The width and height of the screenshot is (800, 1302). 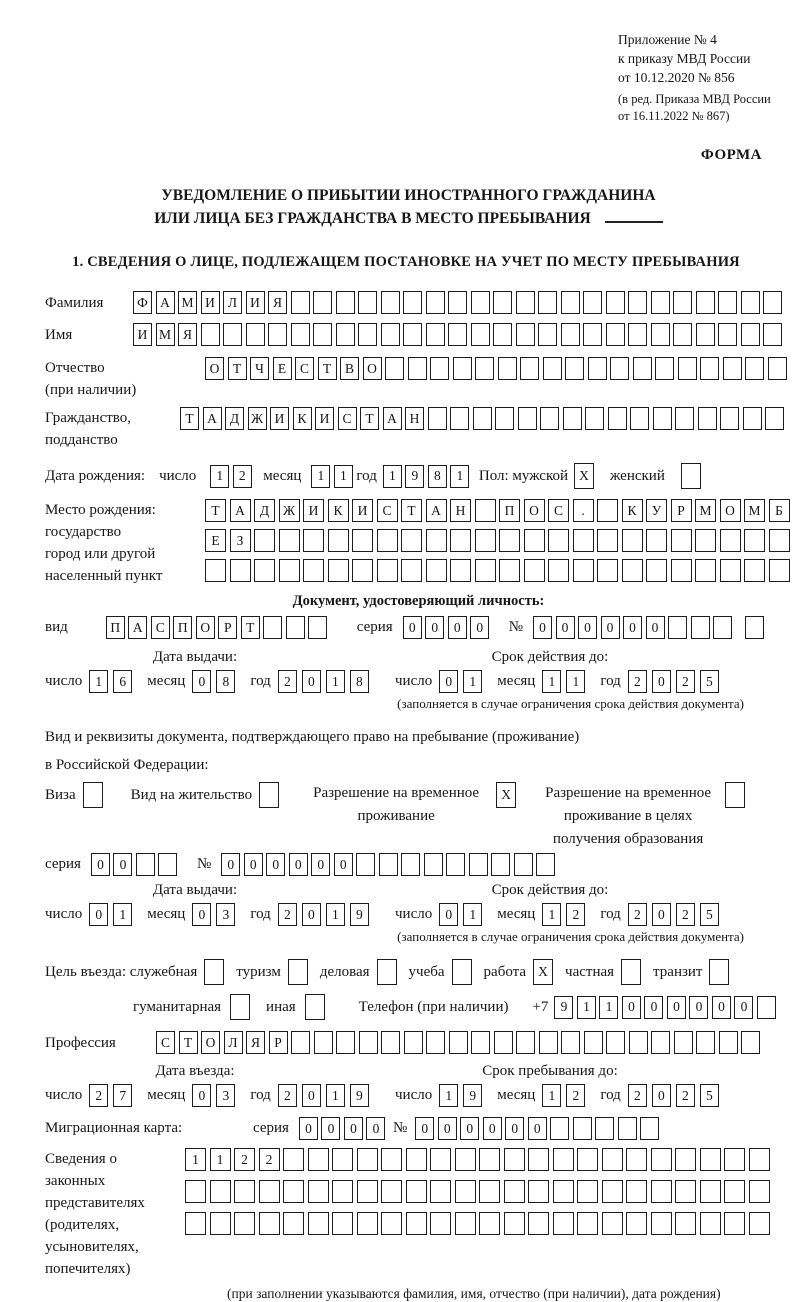 What do you see at coordinates (637, 475) in the screenshot?
I see `sex-female-label: женский` at bounding box center [637, 475].